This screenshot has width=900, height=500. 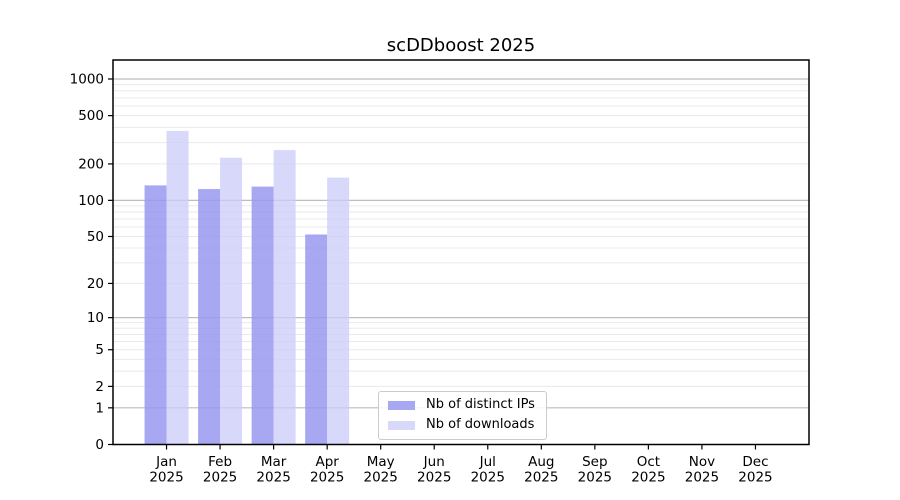 I want to click on y-tick-label: 0, so click(x=99, y=445).